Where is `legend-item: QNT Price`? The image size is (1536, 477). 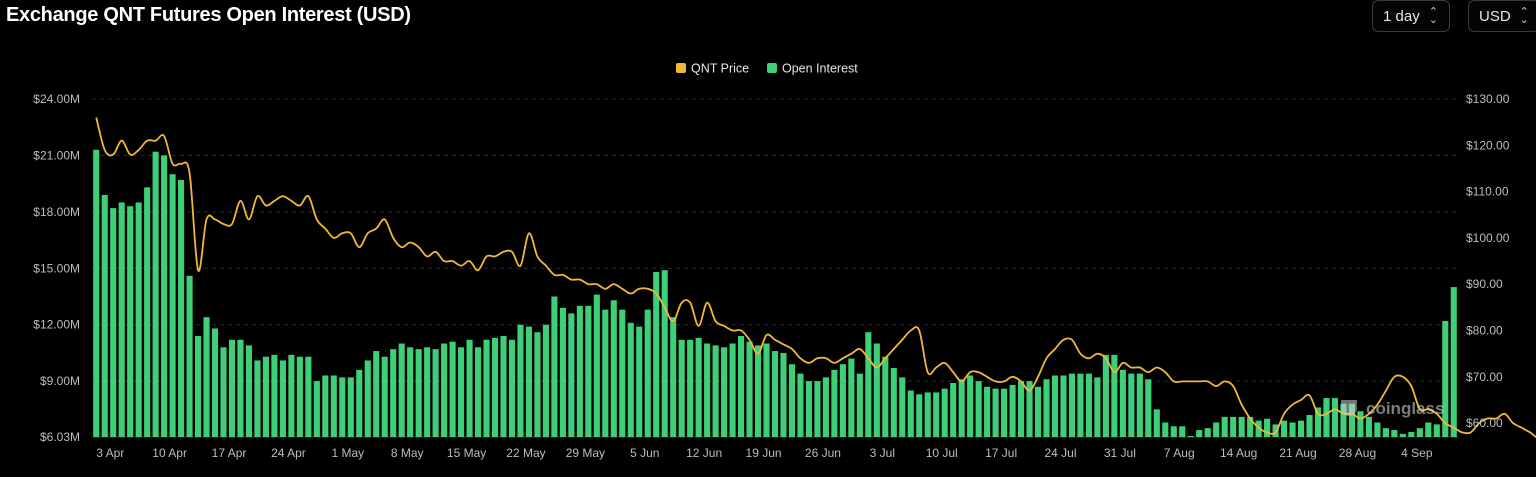
legend-item: QNT Price is located at coordinates (712, 69).